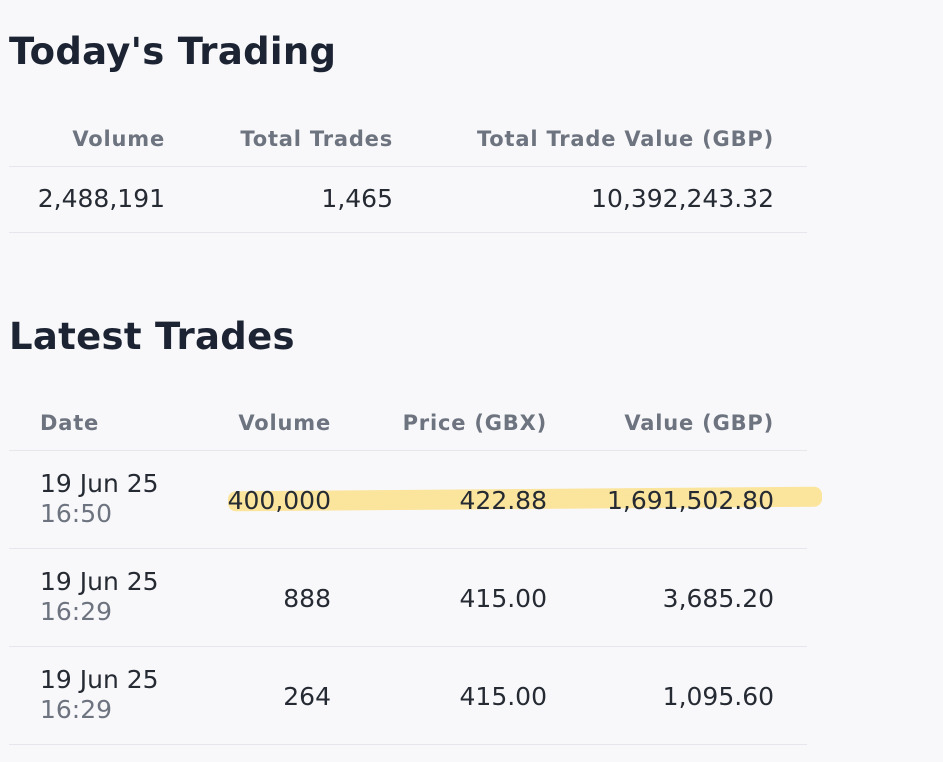 Image resolution: width=943 pixels, height=762 pixels. Describe the element at coordinates (625, 139) in the screenshot. I see `total-trade-value-header: Total Trade Value (GBP)` at that location.